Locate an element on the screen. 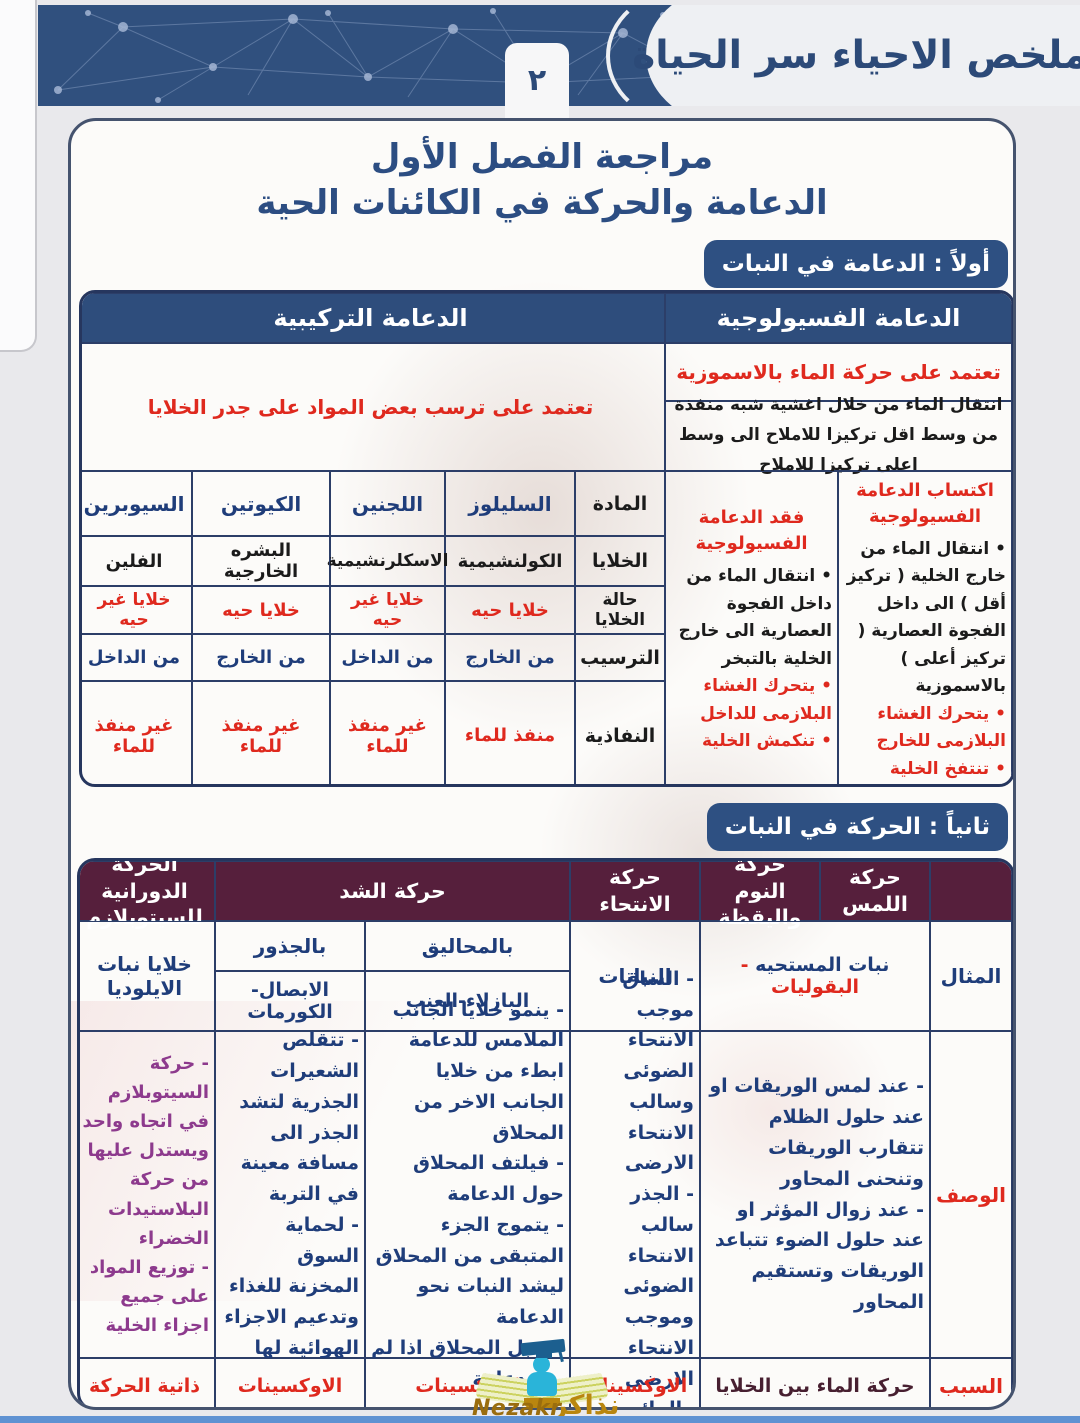  row-label-material: المادة is located at coordinates (620, 503).